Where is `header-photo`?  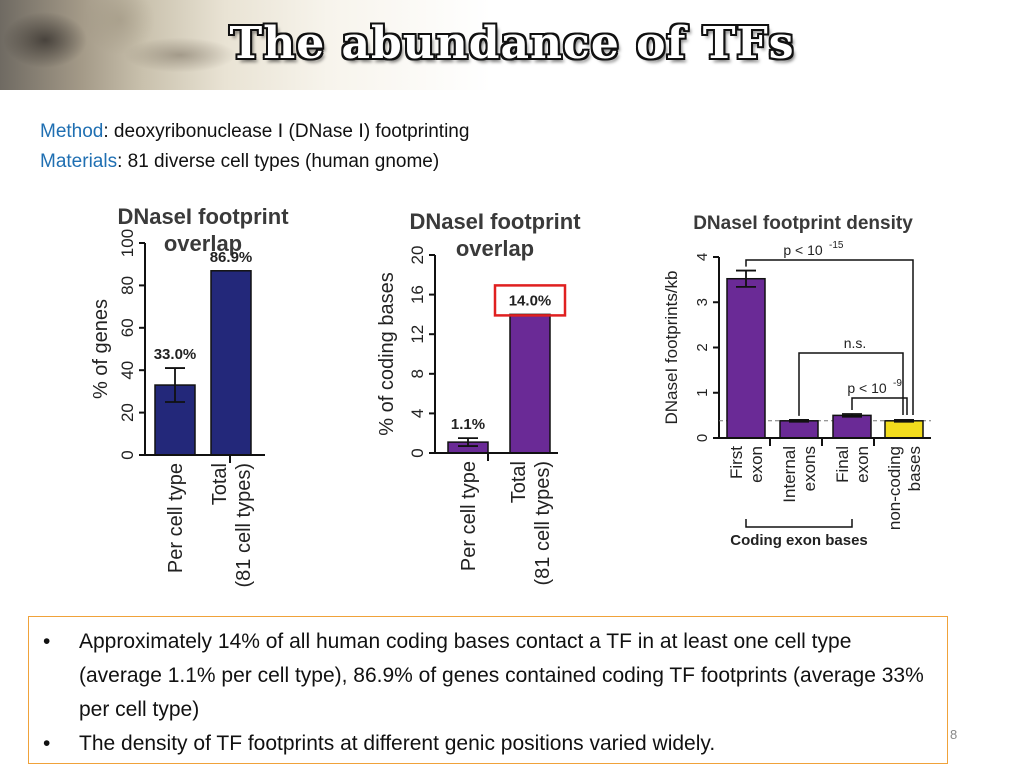 header-photo is located at coordinates (150, 45).